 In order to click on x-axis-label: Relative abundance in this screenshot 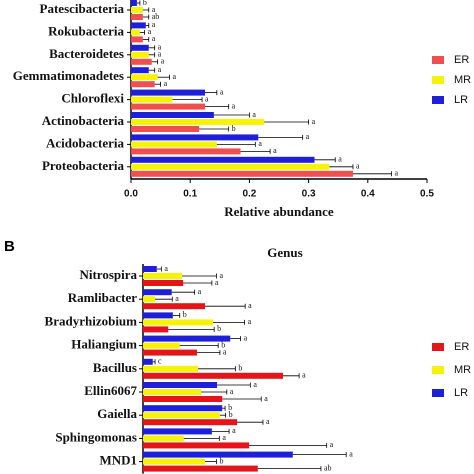, I will do `click(279, 211)`.